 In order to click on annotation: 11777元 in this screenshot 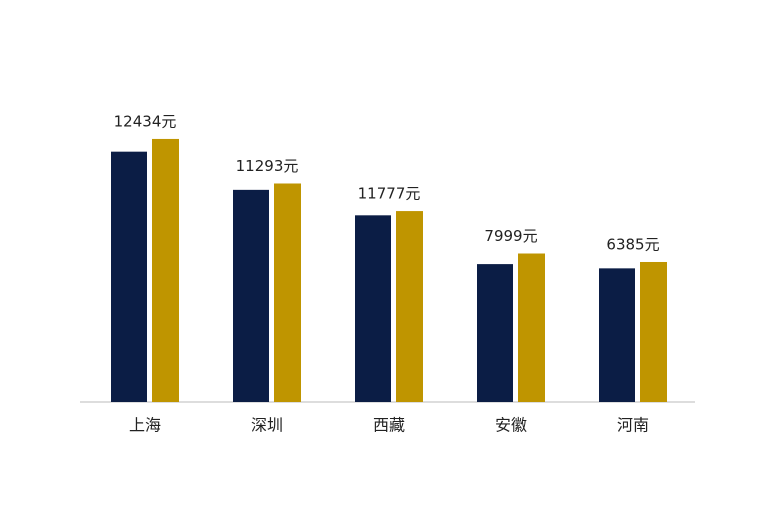, I will do `click(389, 194)`.